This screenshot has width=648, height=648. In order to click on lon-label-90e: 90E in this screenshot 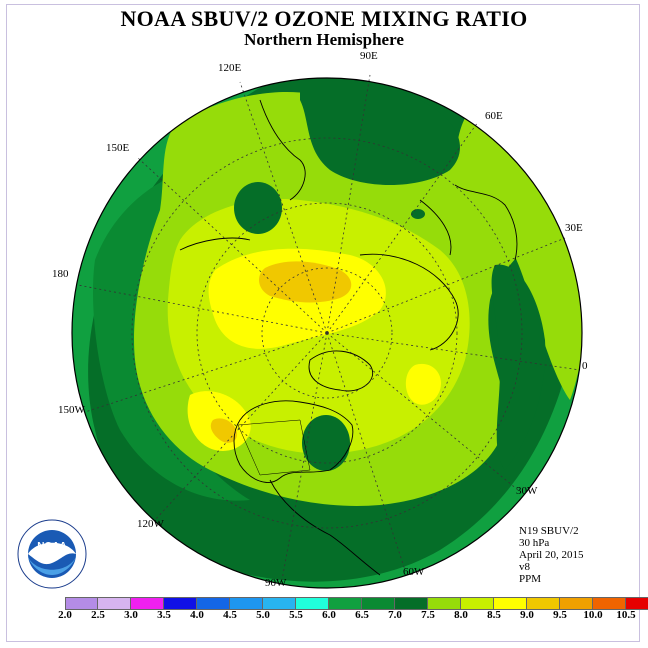, I will do `click(369, 56)`.